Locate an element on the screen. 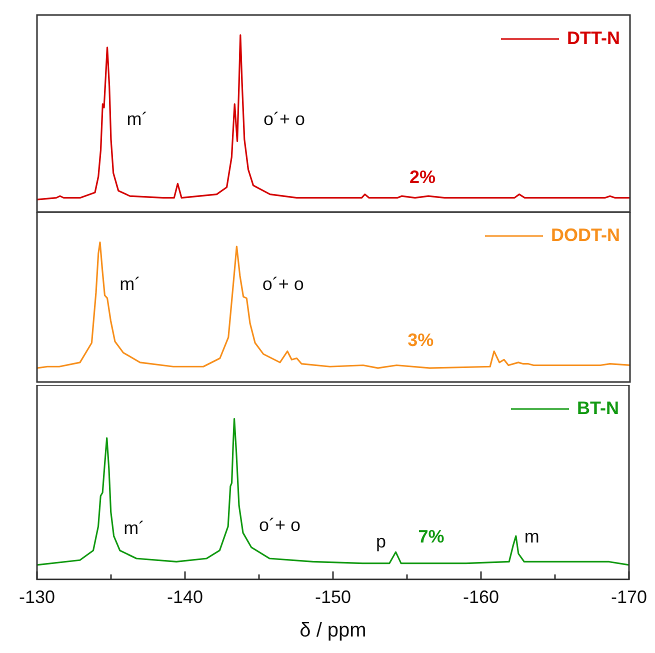 This screenshot has height=653, width=655. x-tick-label: -130 is located at coordinates (37, 597).